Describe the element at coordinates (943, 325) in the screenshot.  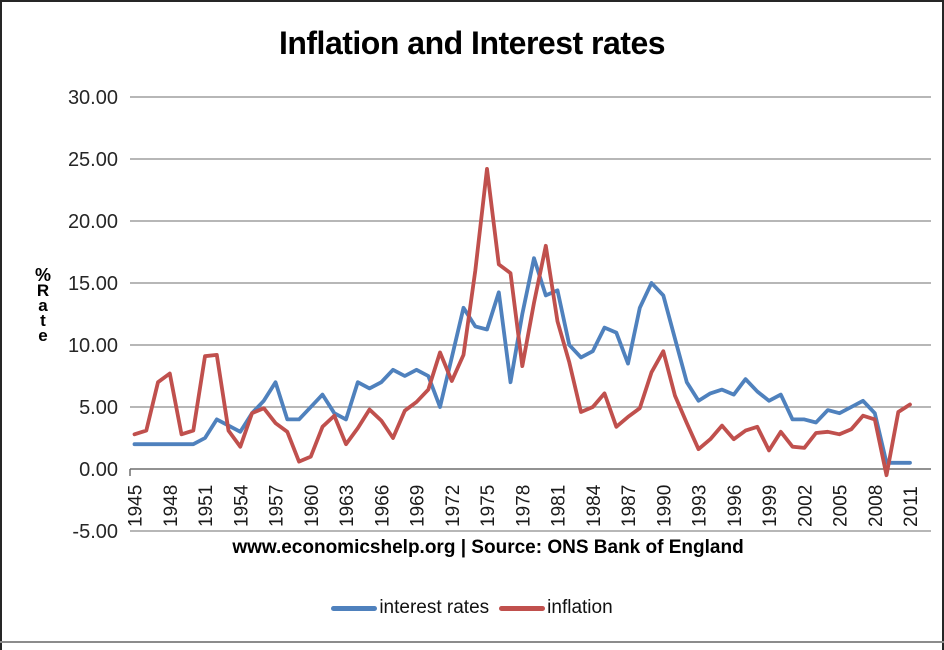
I see `frame-border-right` at that location.